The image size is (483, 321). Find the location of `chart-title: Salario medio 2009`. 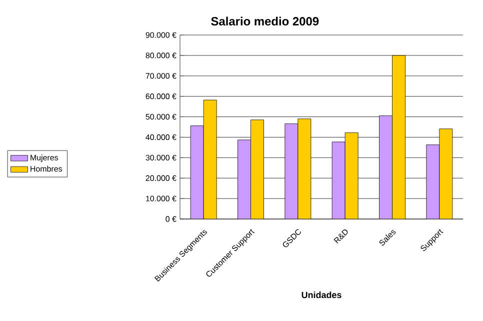

chart-title: Salario medio 2009 is located at coordinates (265, 21).